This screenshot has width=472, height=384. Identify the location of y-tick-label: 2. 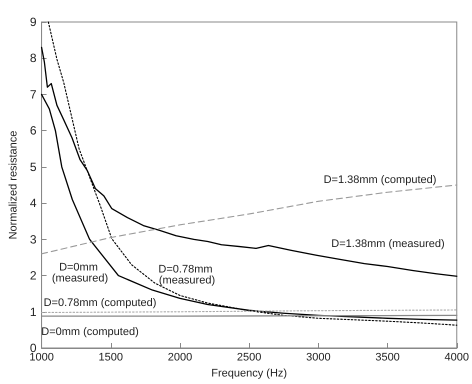
(33, 275).